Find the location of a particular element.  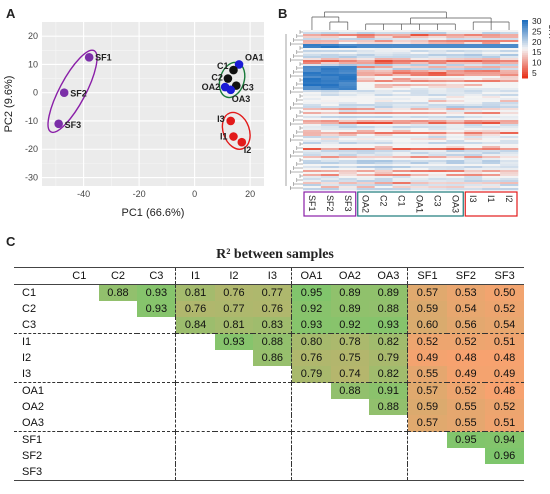

data-point-oa3 is located at coordinates (230, 90).